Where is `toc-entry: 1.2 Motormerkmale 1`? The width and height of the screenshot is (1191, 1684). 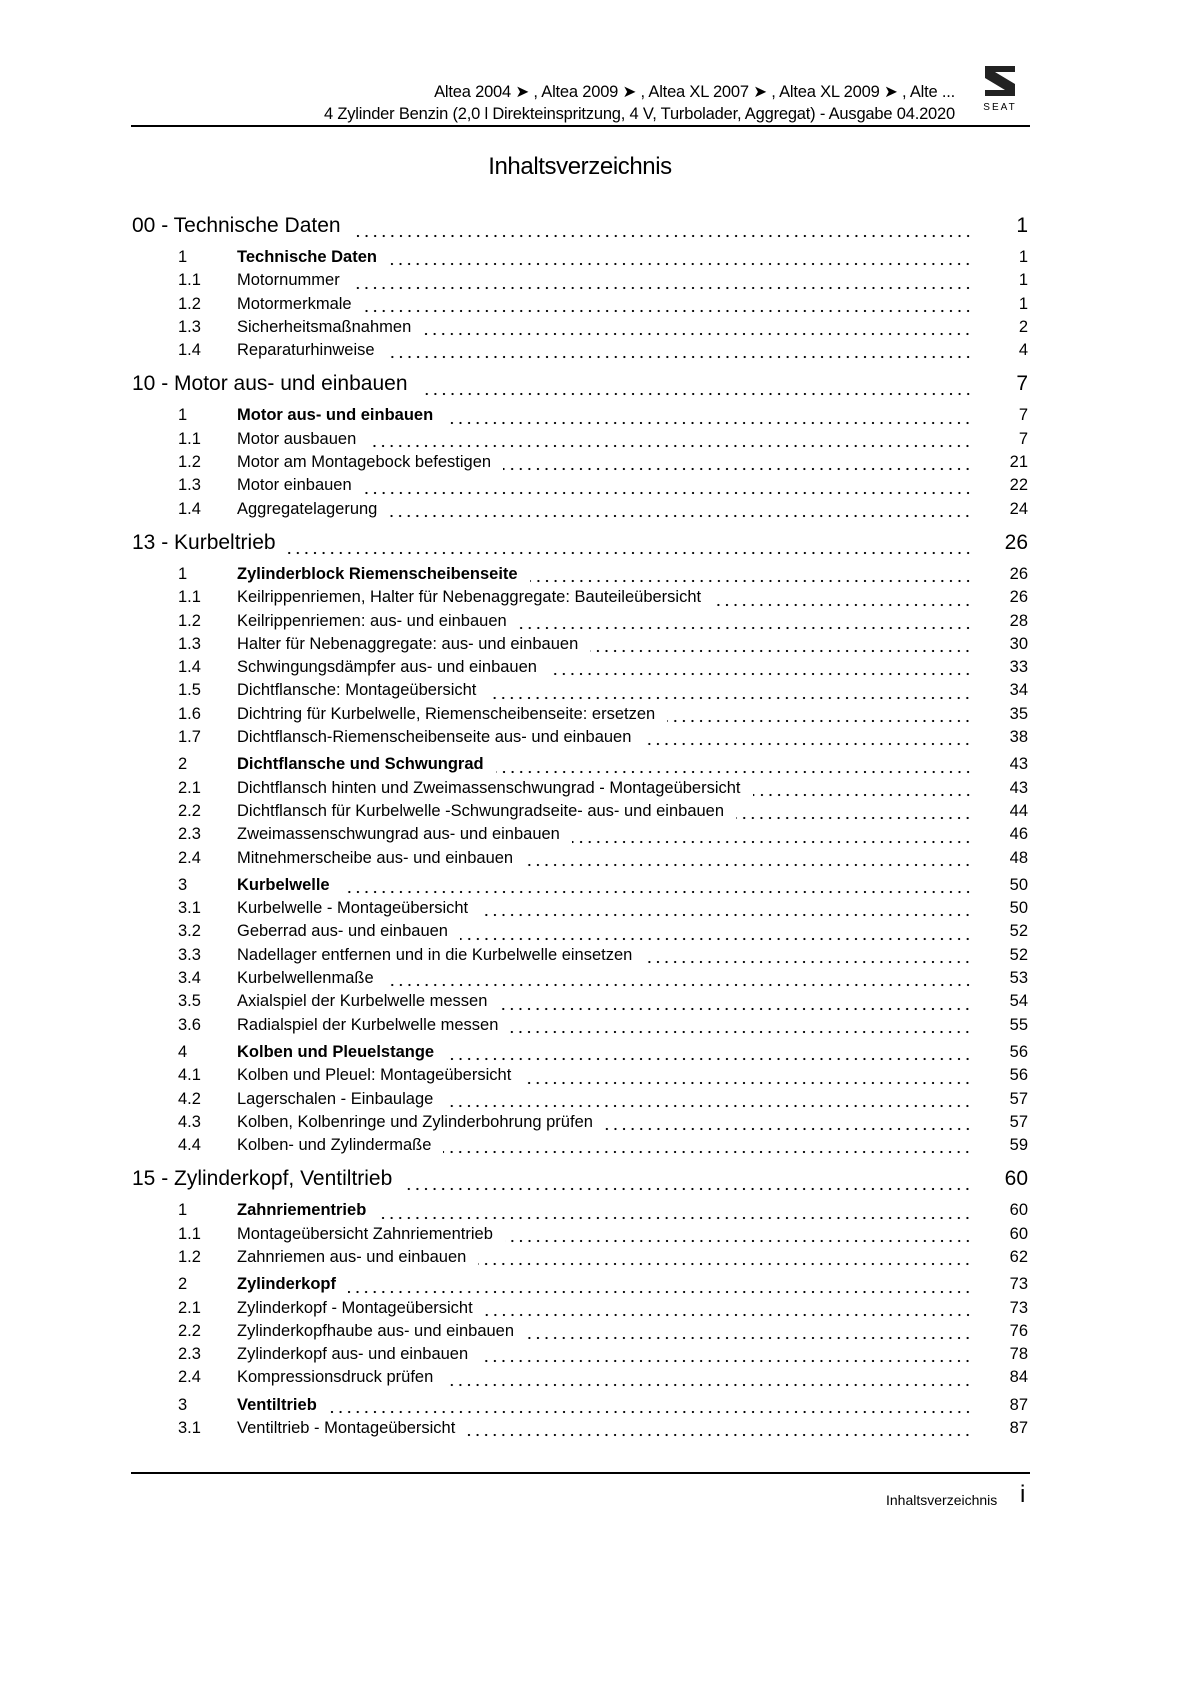
toc-entry: 1.2 Motormerkmale 1 is located at coordinates (580, 306).